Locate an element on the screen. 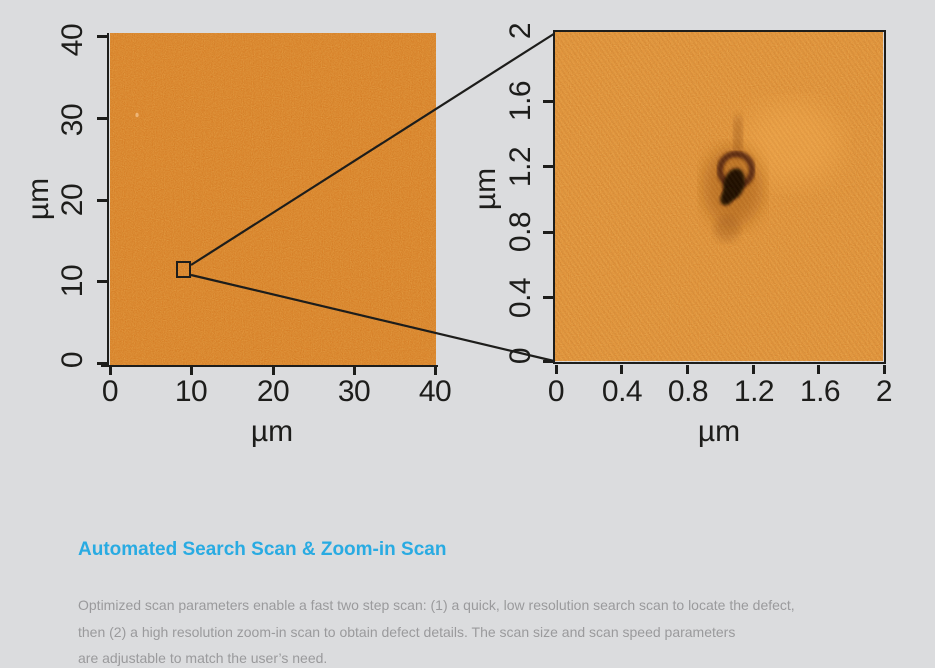  left-y-axis-label: µm is located at coordinates (38, 199).